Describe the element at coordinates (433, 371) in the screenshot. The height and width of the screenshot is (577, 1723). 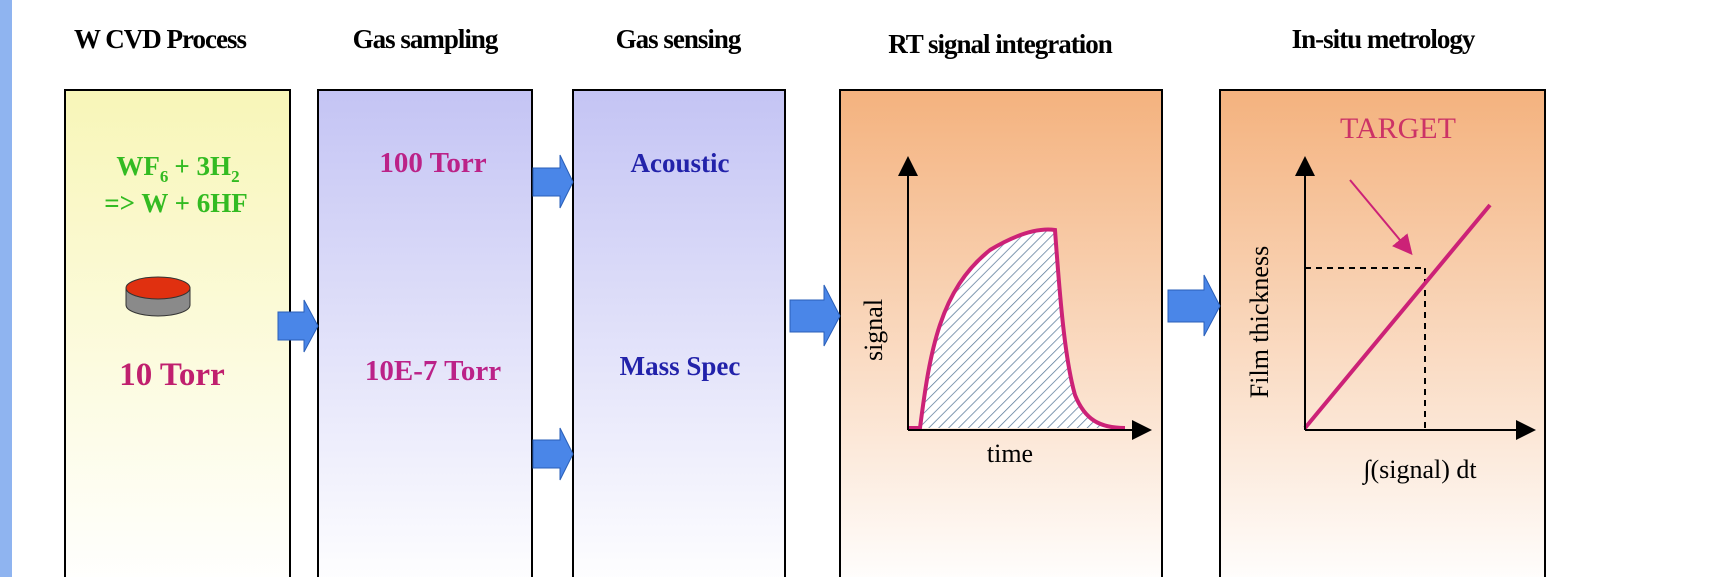
I see `pressure: 10E-7 Torr` at that location.